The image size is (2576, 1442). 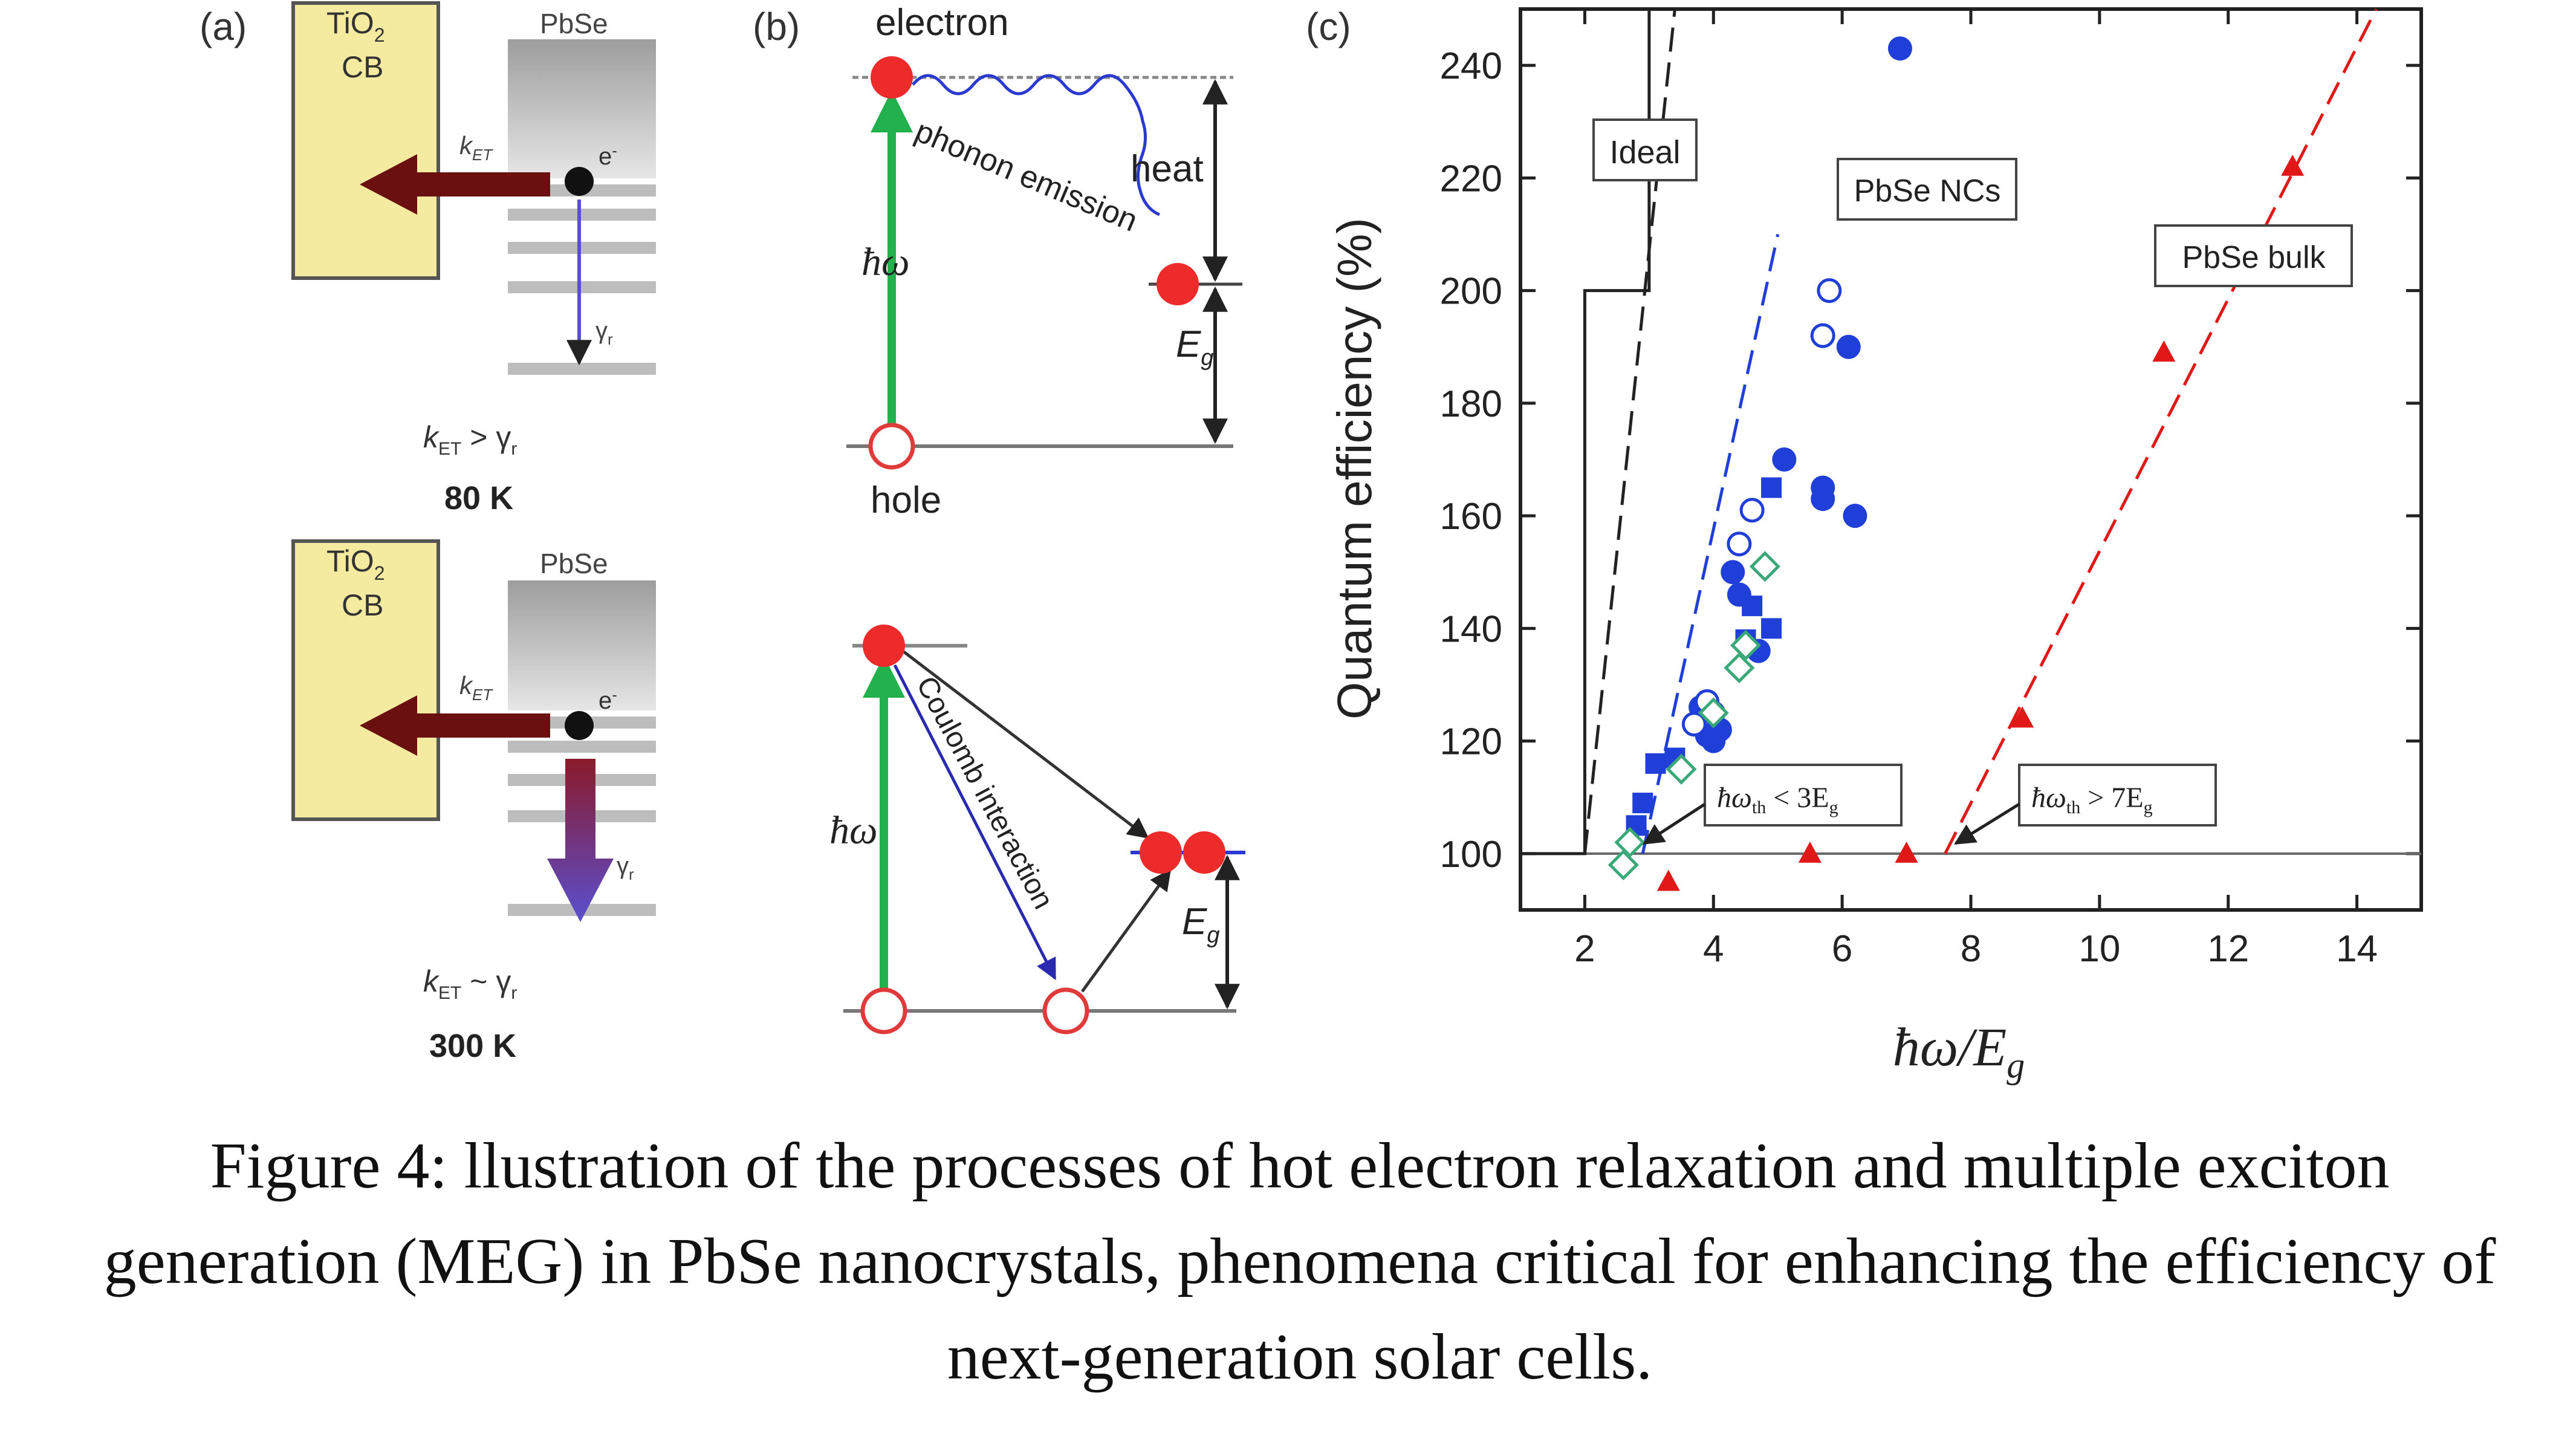 I want to click on hot-electron-dot, so click(x=892, y=77).